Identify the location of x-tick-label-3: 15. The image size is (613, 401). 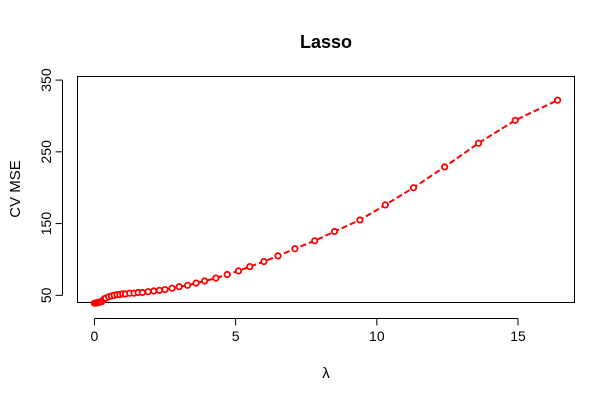
(518, 336).